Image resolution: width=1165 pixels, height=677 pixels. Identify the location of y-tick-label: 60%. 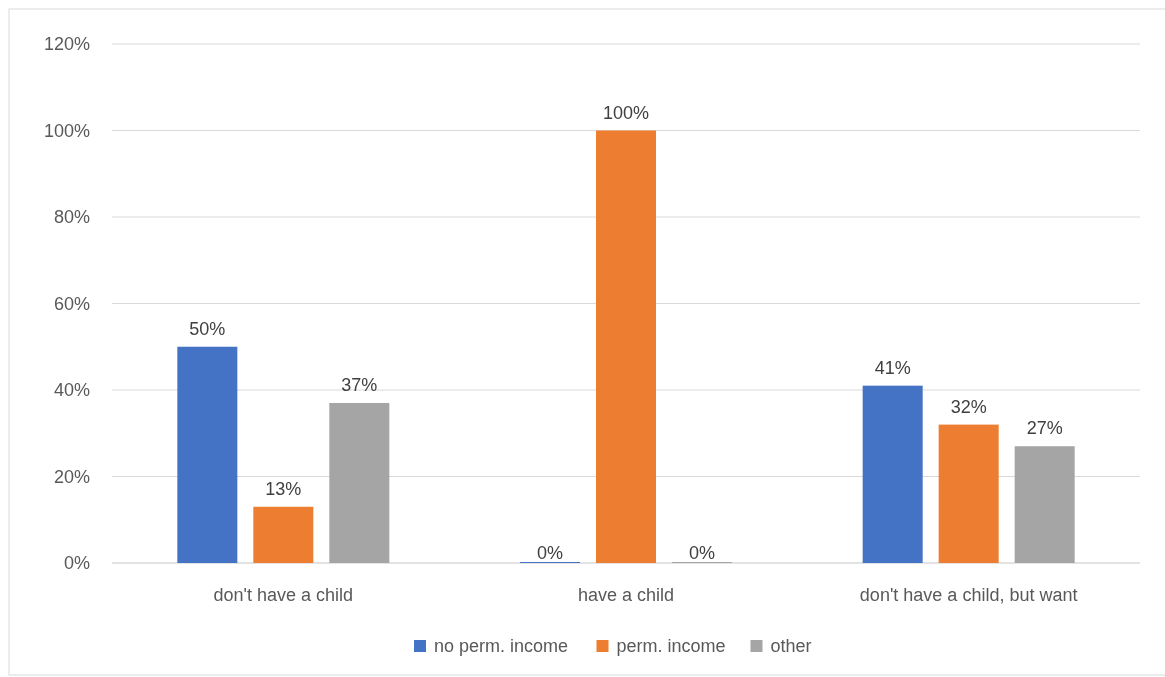
(71, 303).